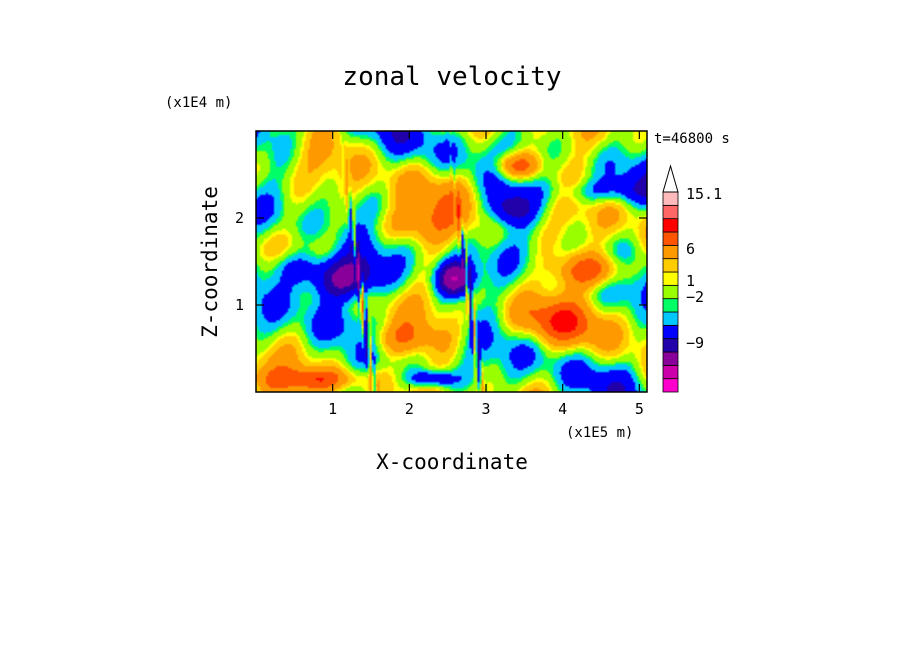  Describe the element at coordinates (198, 103) in the screenshot. I see `y-unit-label: (x1E4 m)` at that location.